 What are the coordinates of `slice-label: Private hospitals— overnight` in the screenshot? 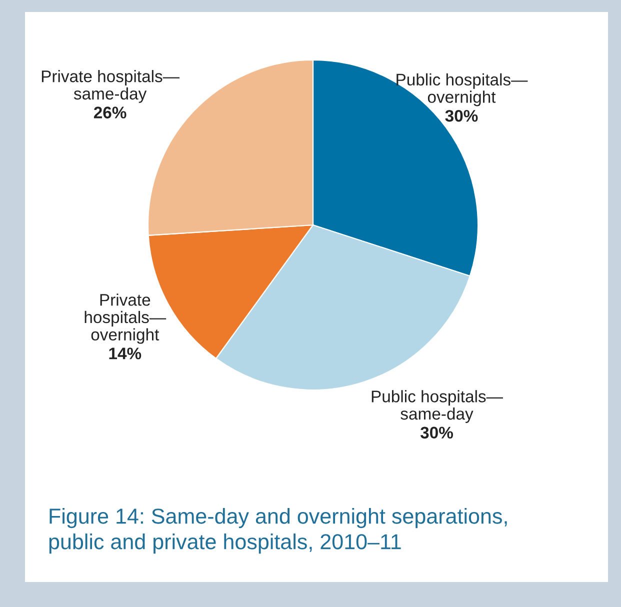 It's located at (125, 319).